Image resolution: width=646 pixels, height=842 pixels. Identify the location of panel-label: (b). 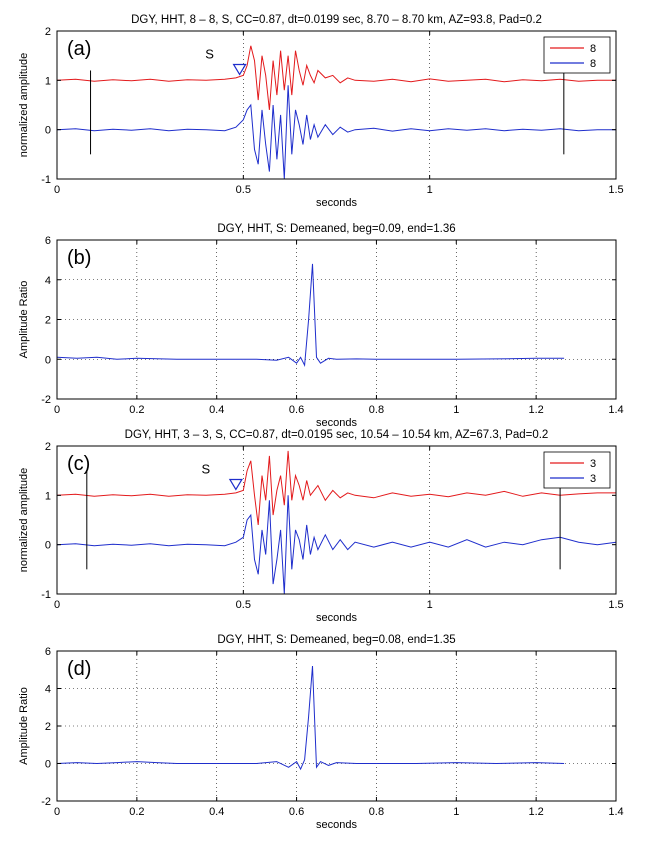
(79, 258).